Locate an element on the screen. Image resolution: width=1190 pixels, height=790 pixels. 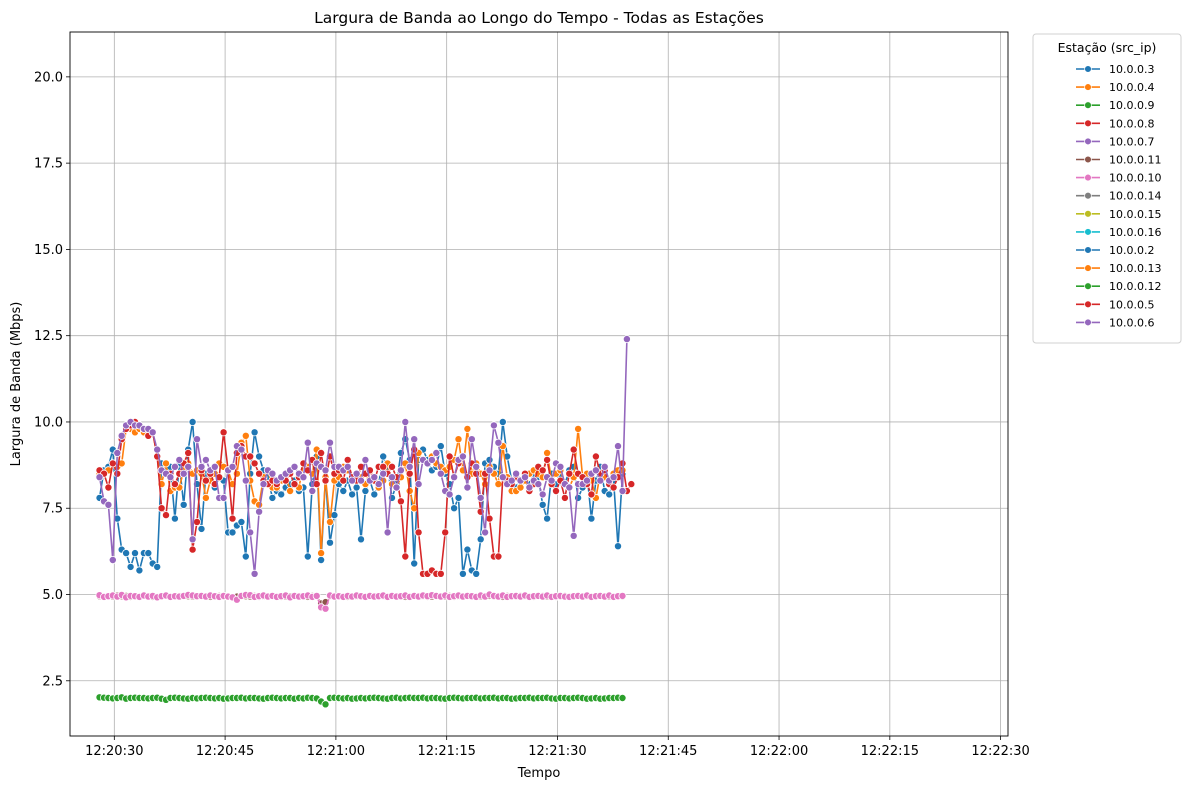
legend-entry: 10.0.0.12 is located at coordinates (1118, 286).